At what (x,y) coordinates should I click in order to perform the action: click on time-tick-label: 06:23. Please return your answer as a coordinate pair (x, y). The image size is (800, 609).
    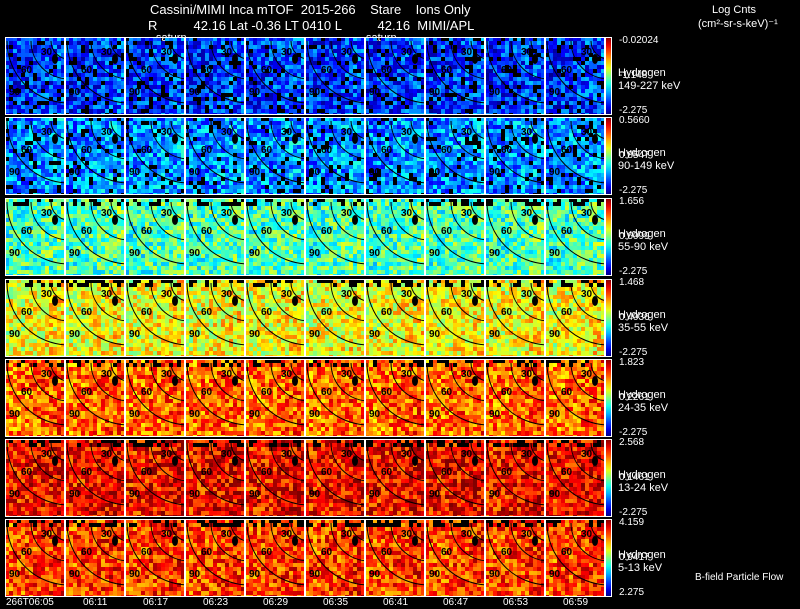
    Looking at the image, I should click on (215, 603).